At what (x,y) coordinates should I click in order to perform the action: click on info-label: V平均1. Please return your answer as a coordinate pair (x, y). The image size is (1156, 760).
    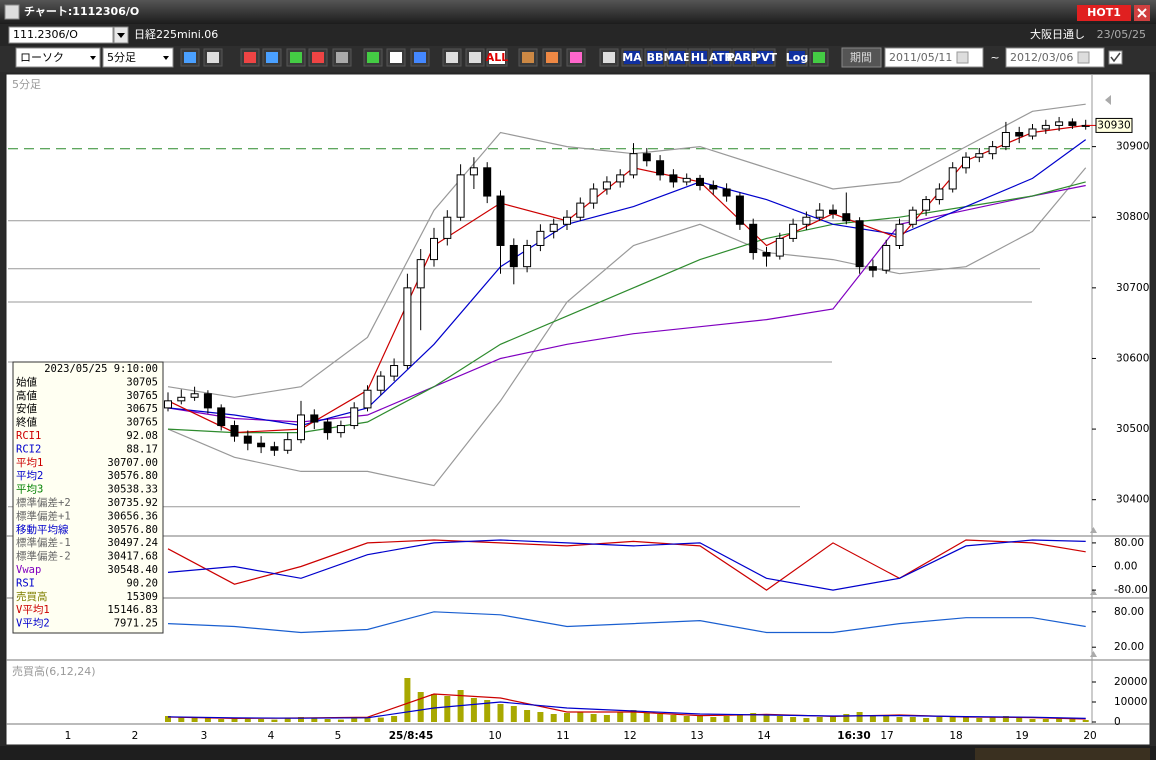
    Looking at the image, I should click on (33, 609).